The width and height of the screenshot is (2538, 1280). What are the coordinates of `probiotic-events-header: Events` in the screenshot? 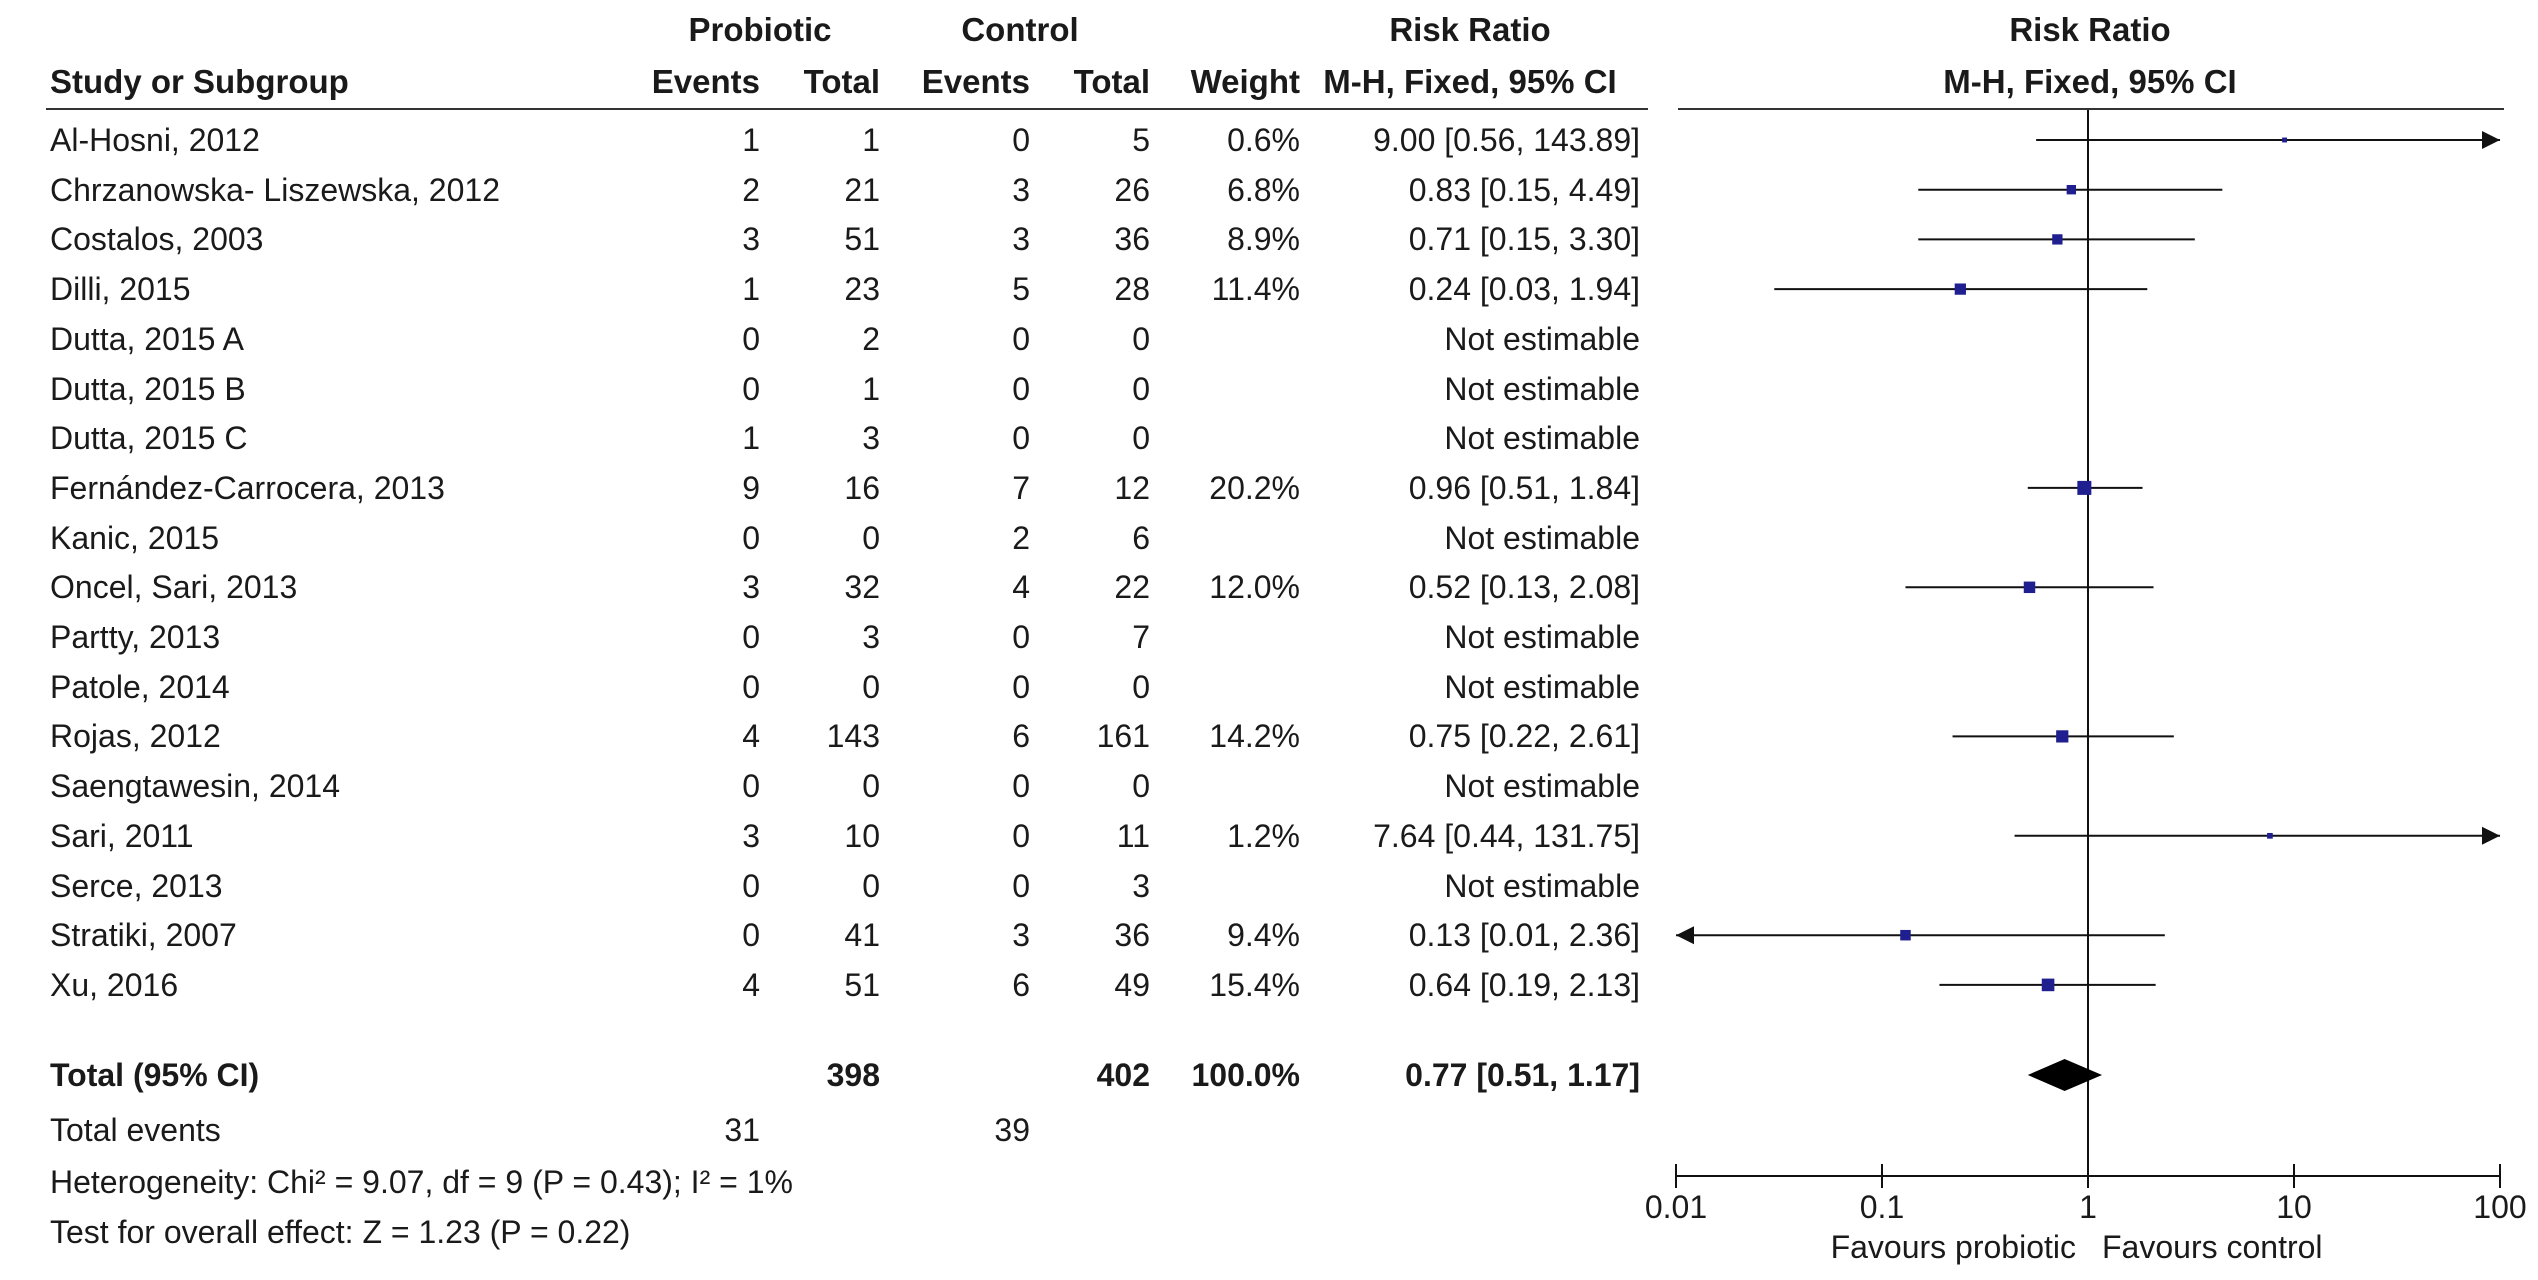 It's located at (705, 81).